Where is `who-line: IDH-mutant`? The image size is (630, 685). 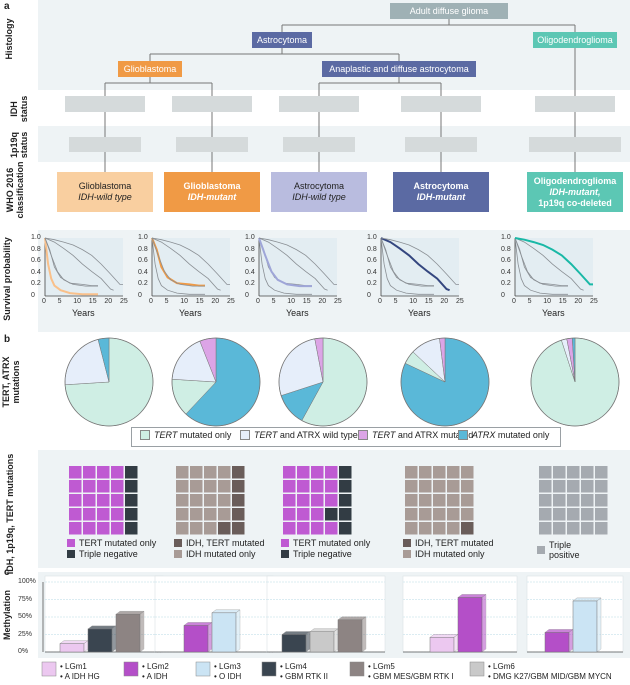 who-line: IDH-mutant is located at coordinates (212, 197).